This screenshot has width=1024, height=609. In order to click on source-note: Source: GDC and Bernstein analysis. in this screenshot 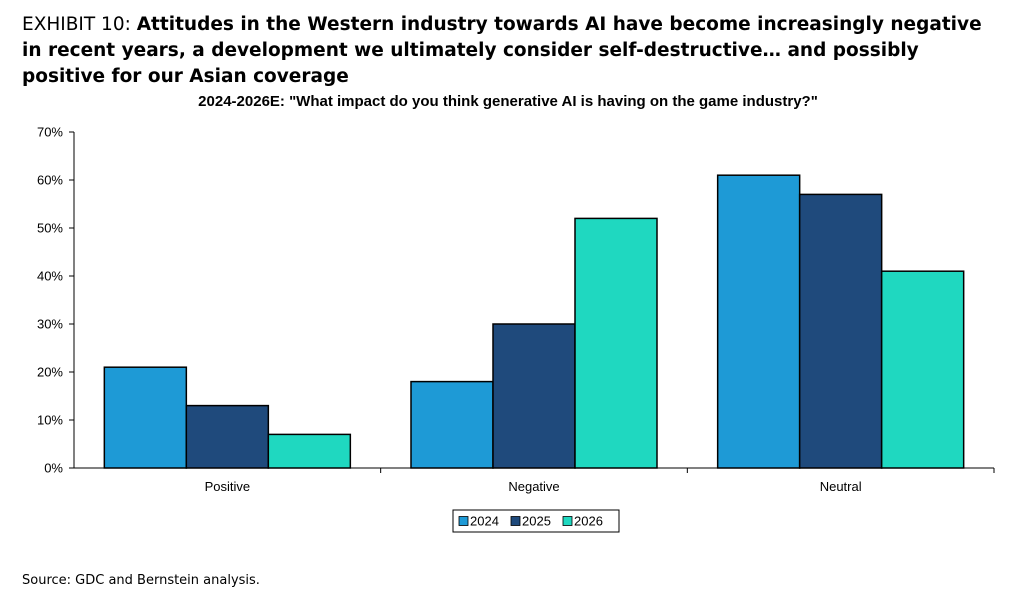, I will do `click(141, 580)`.